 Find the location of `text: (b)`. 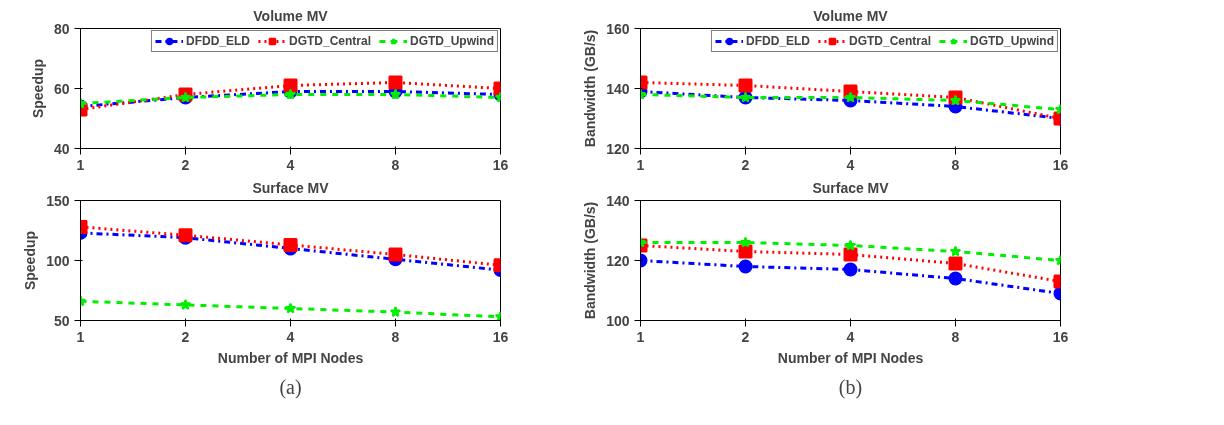

text: (b) is located at coordinates (850, 387).